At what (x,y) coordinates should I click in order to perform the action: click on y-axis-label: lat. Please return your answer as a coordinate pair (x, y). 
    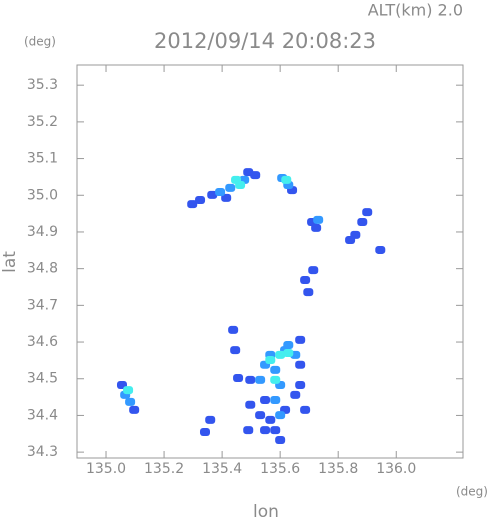
    Looking at the image, I should click on (10, 262).